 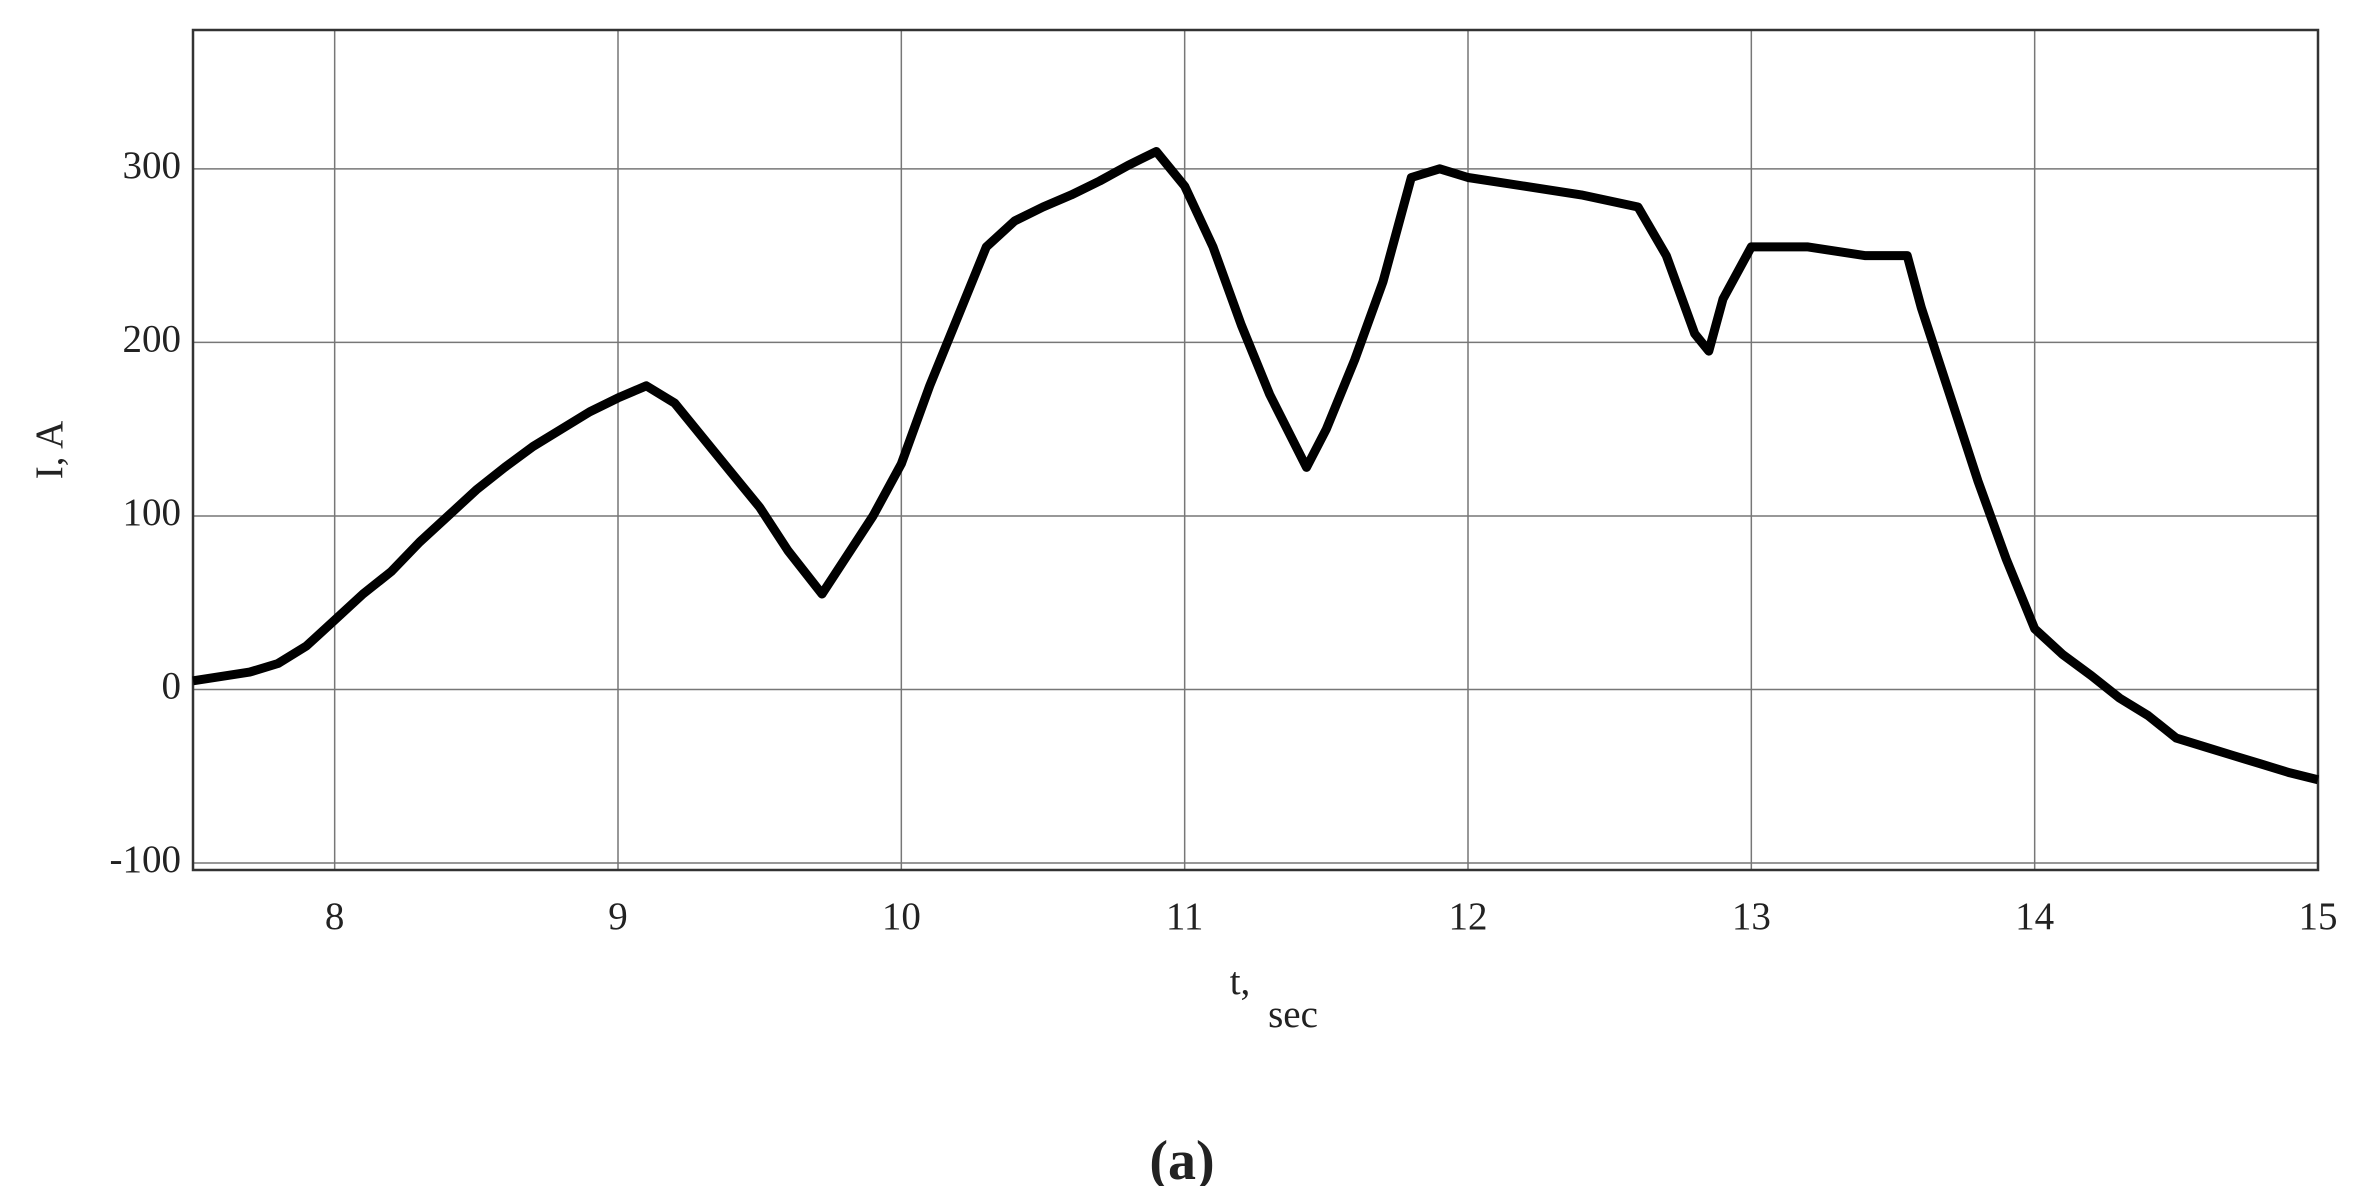 I want to click on x-axis-label-sub: sec, so click(x=1293, y=1014).